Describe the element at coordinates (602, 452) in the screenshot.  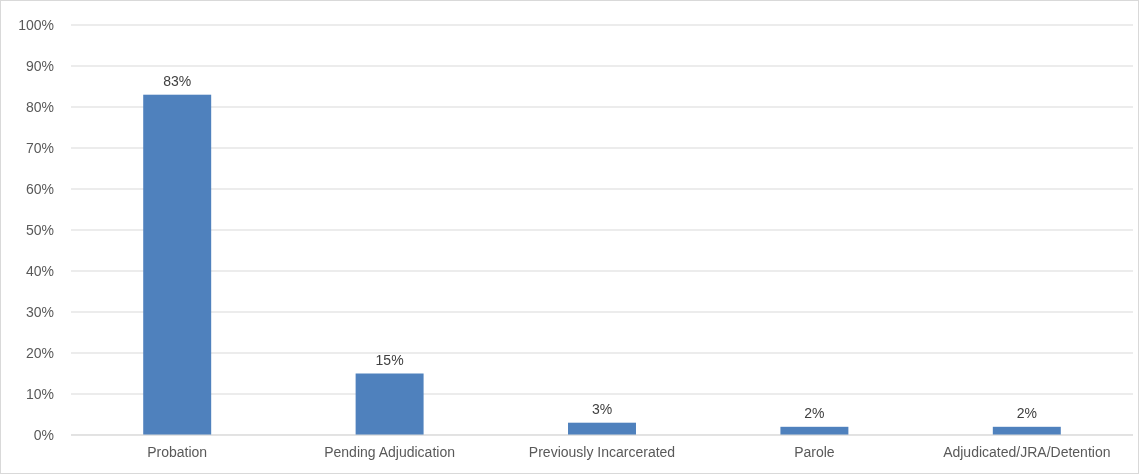
I see `x-tick-label: Previously Incarcerated` at that location.